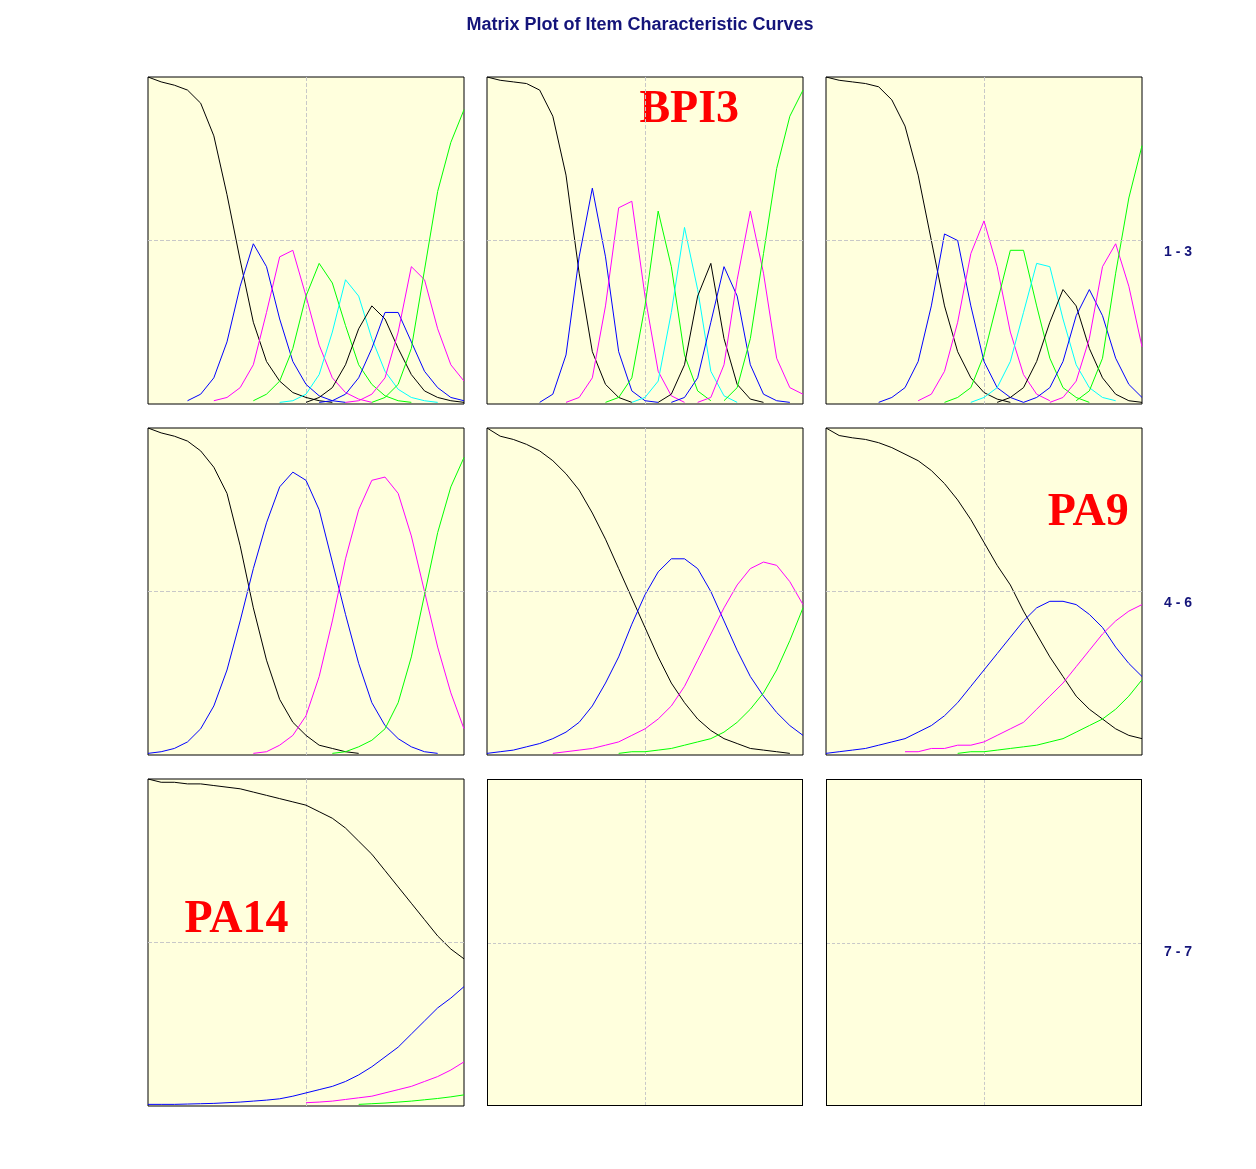 The width and height of the screenshot is (1256, 1169). What do you see at coordinates (1178, 601) in the screenshot?
I see `y2-axis-title: 4 - 6` at bounding box center [1178, 601].